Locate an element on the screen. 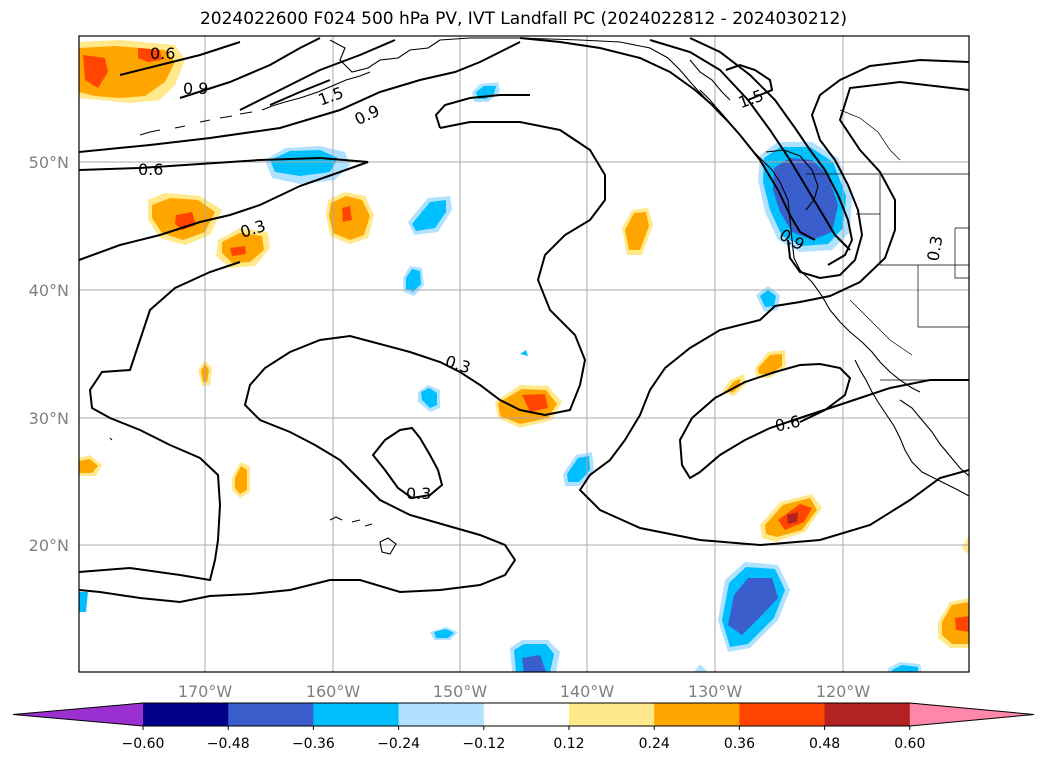  colorbar-tick-label: 0.24 is located at coordinates (654, 744).